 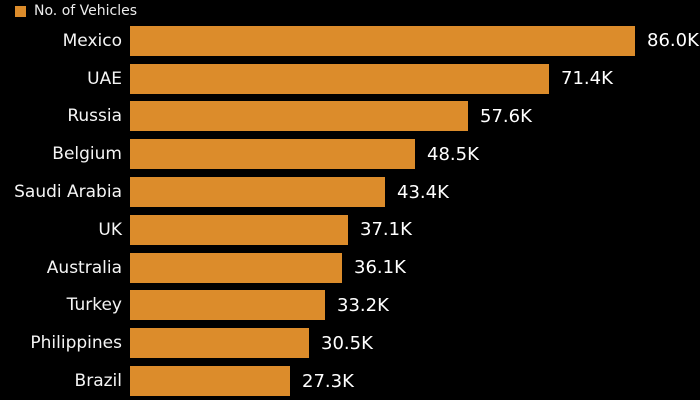 I want to click on bar-area: 37.1K, so click(x=415, y=230).